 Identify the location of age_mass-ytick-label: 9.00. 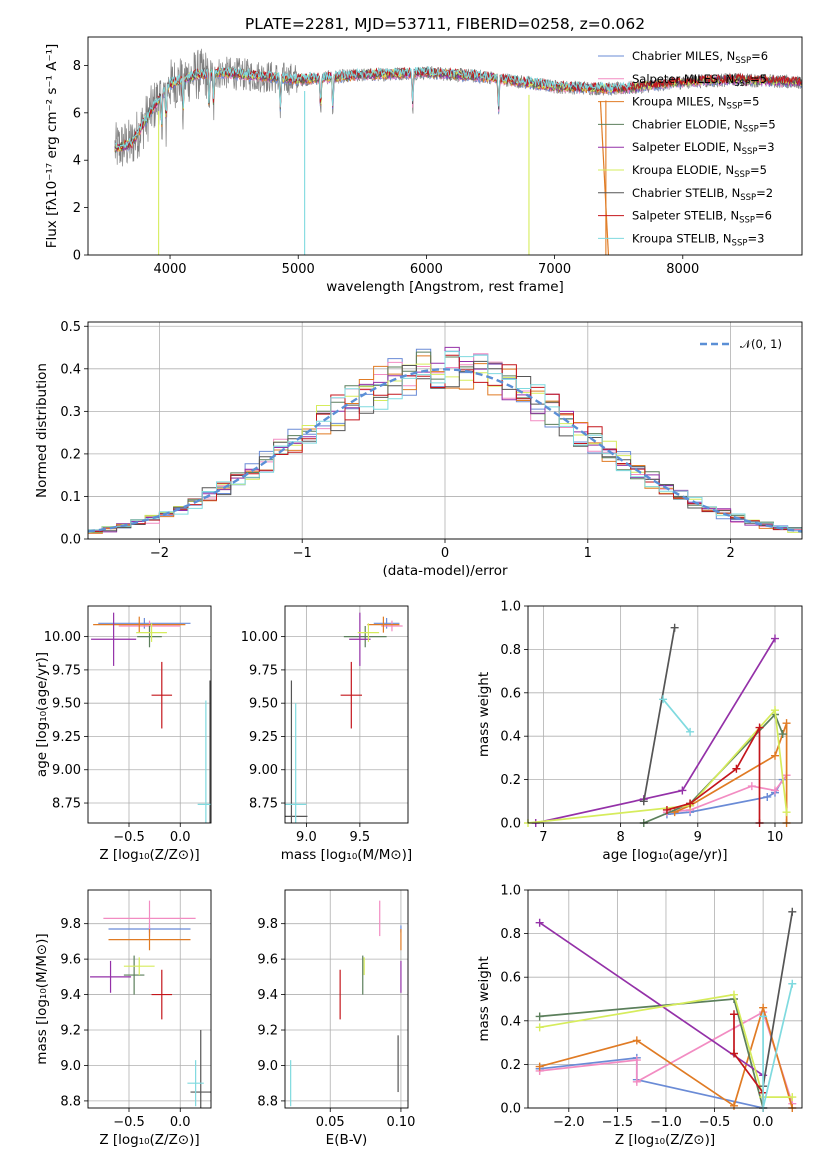
(263, 770).